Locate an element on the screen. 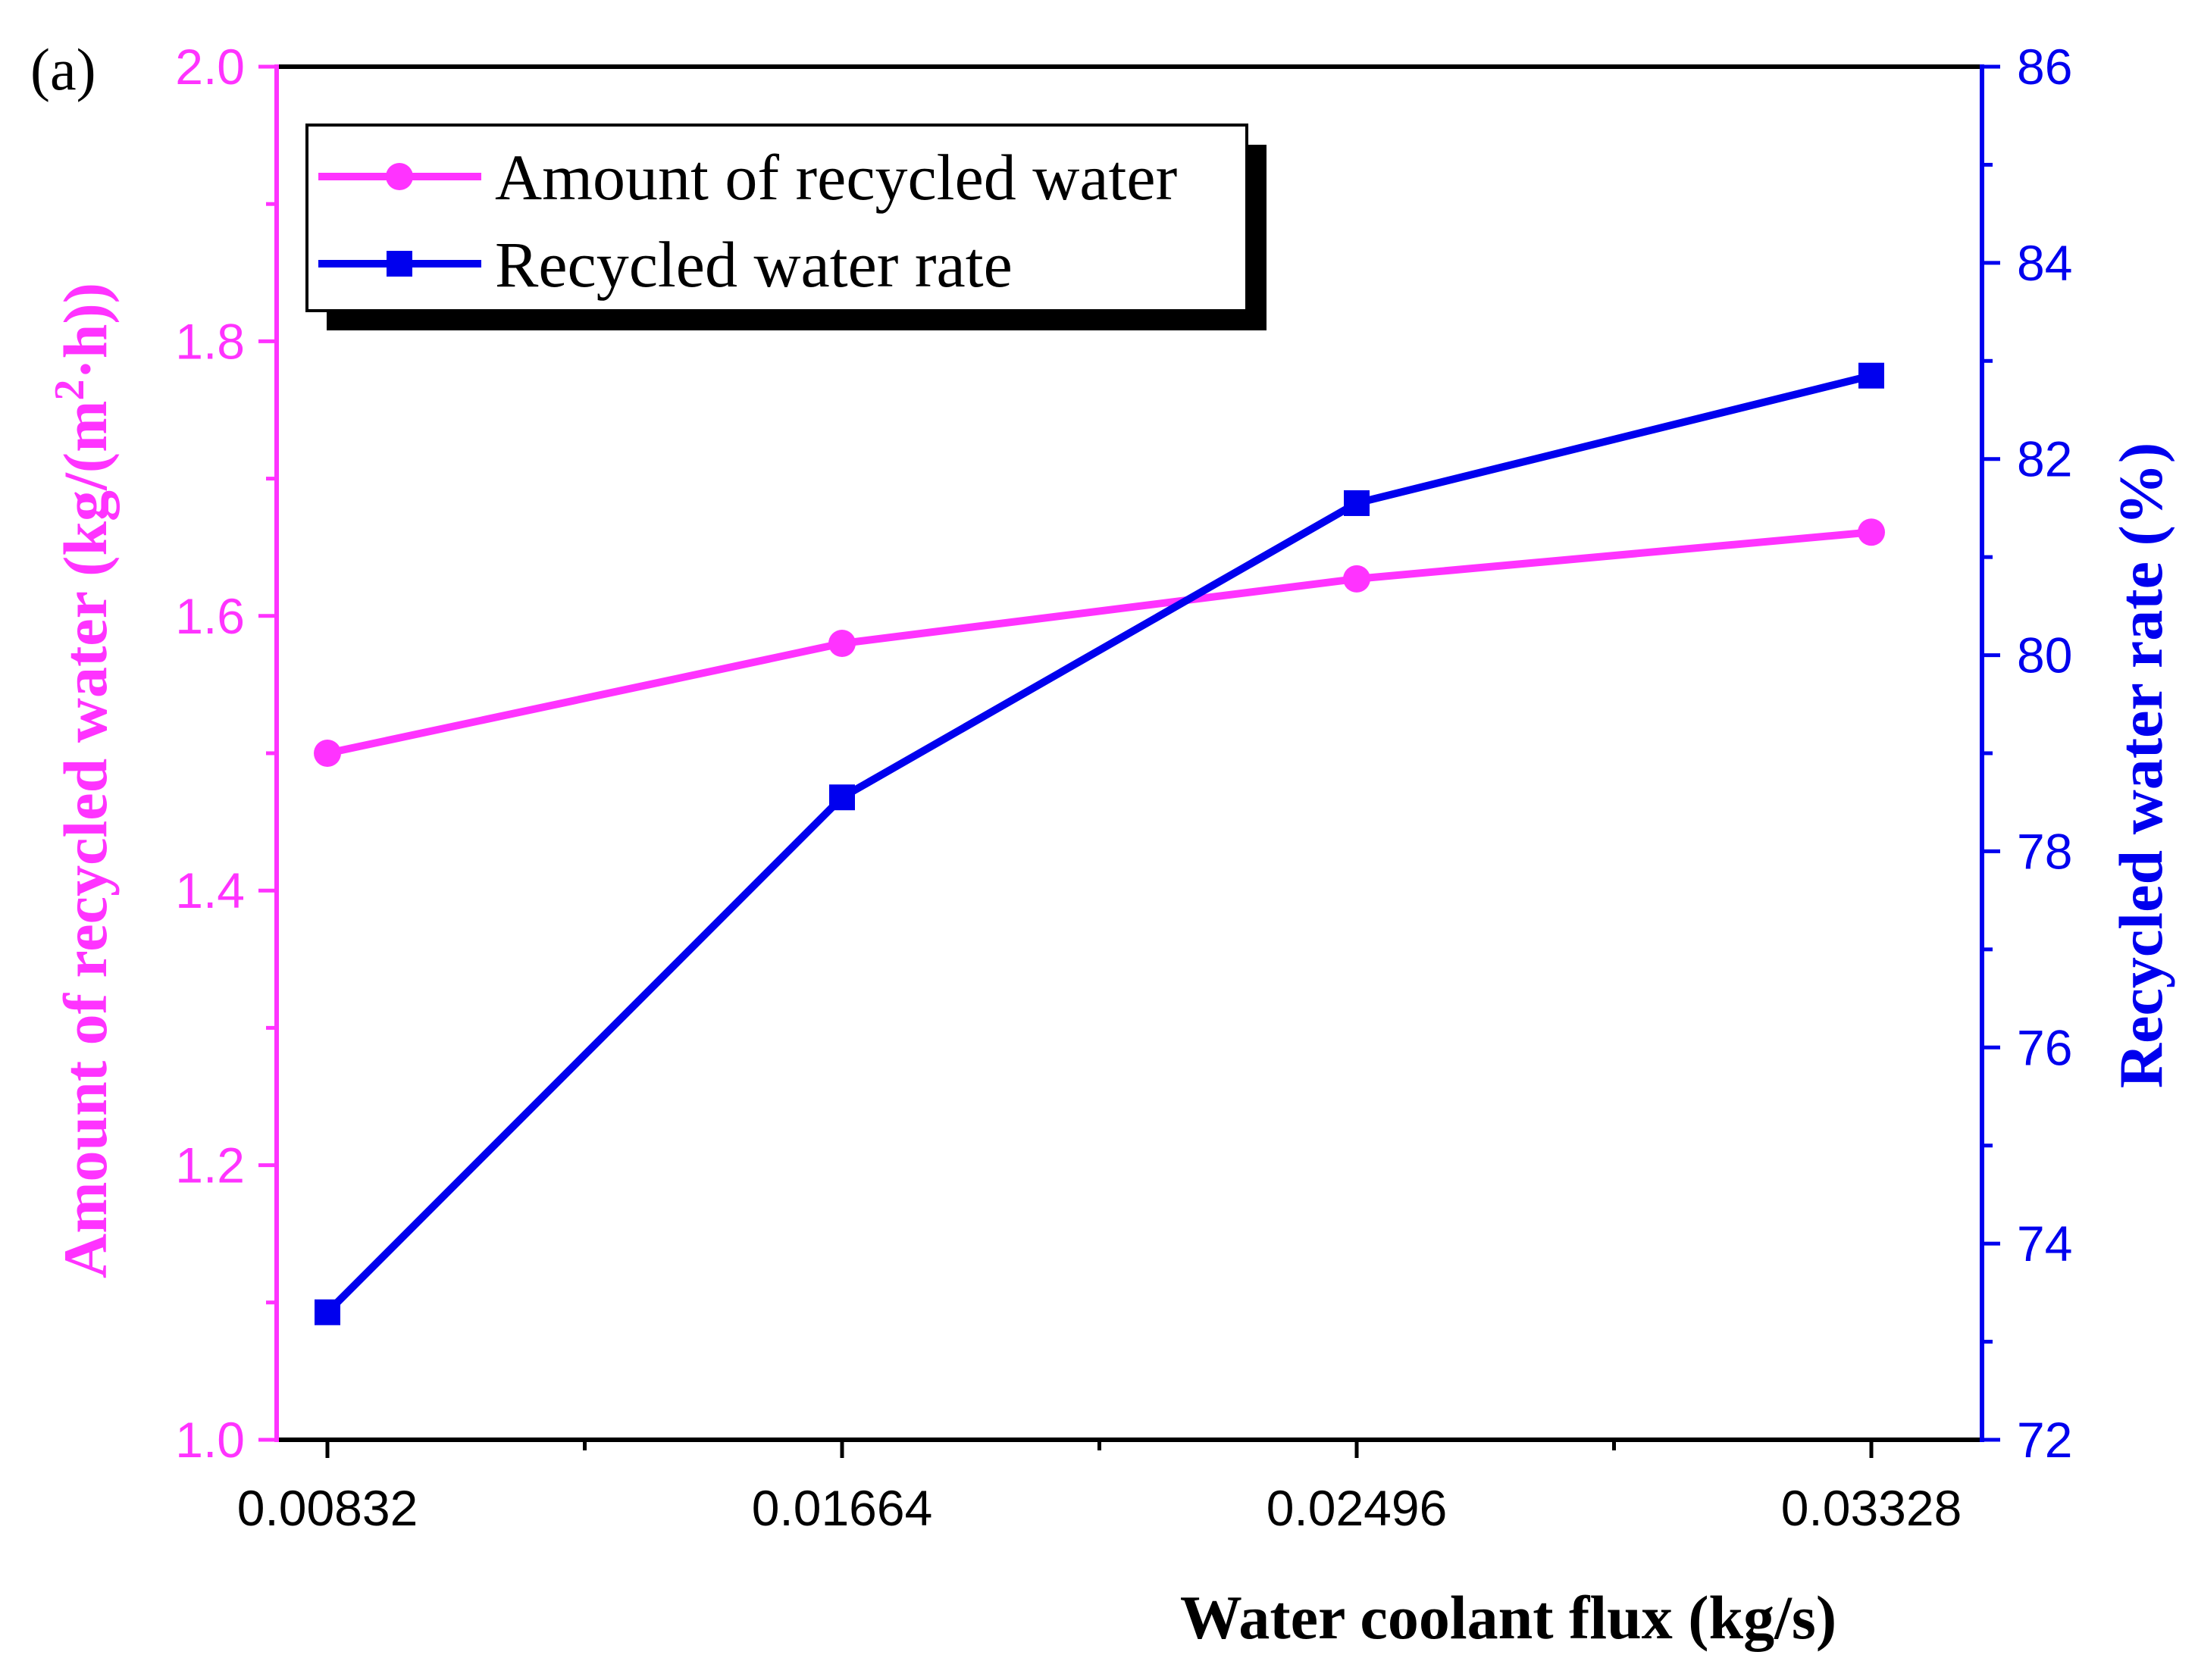 The height and width of the screenshot is (1680, 2198). right-y-tick-label: 84 is located at coordinates (2044, 263).